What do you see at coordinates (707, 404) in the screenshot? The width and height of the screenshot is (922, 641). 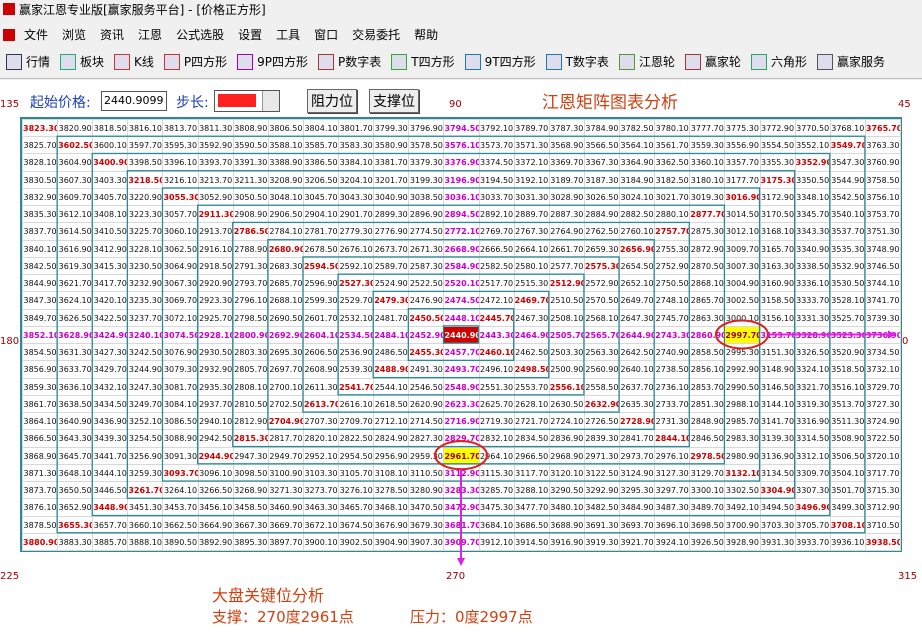 I see `grid-cell: 2851.30` at bounding box center [707, 404].